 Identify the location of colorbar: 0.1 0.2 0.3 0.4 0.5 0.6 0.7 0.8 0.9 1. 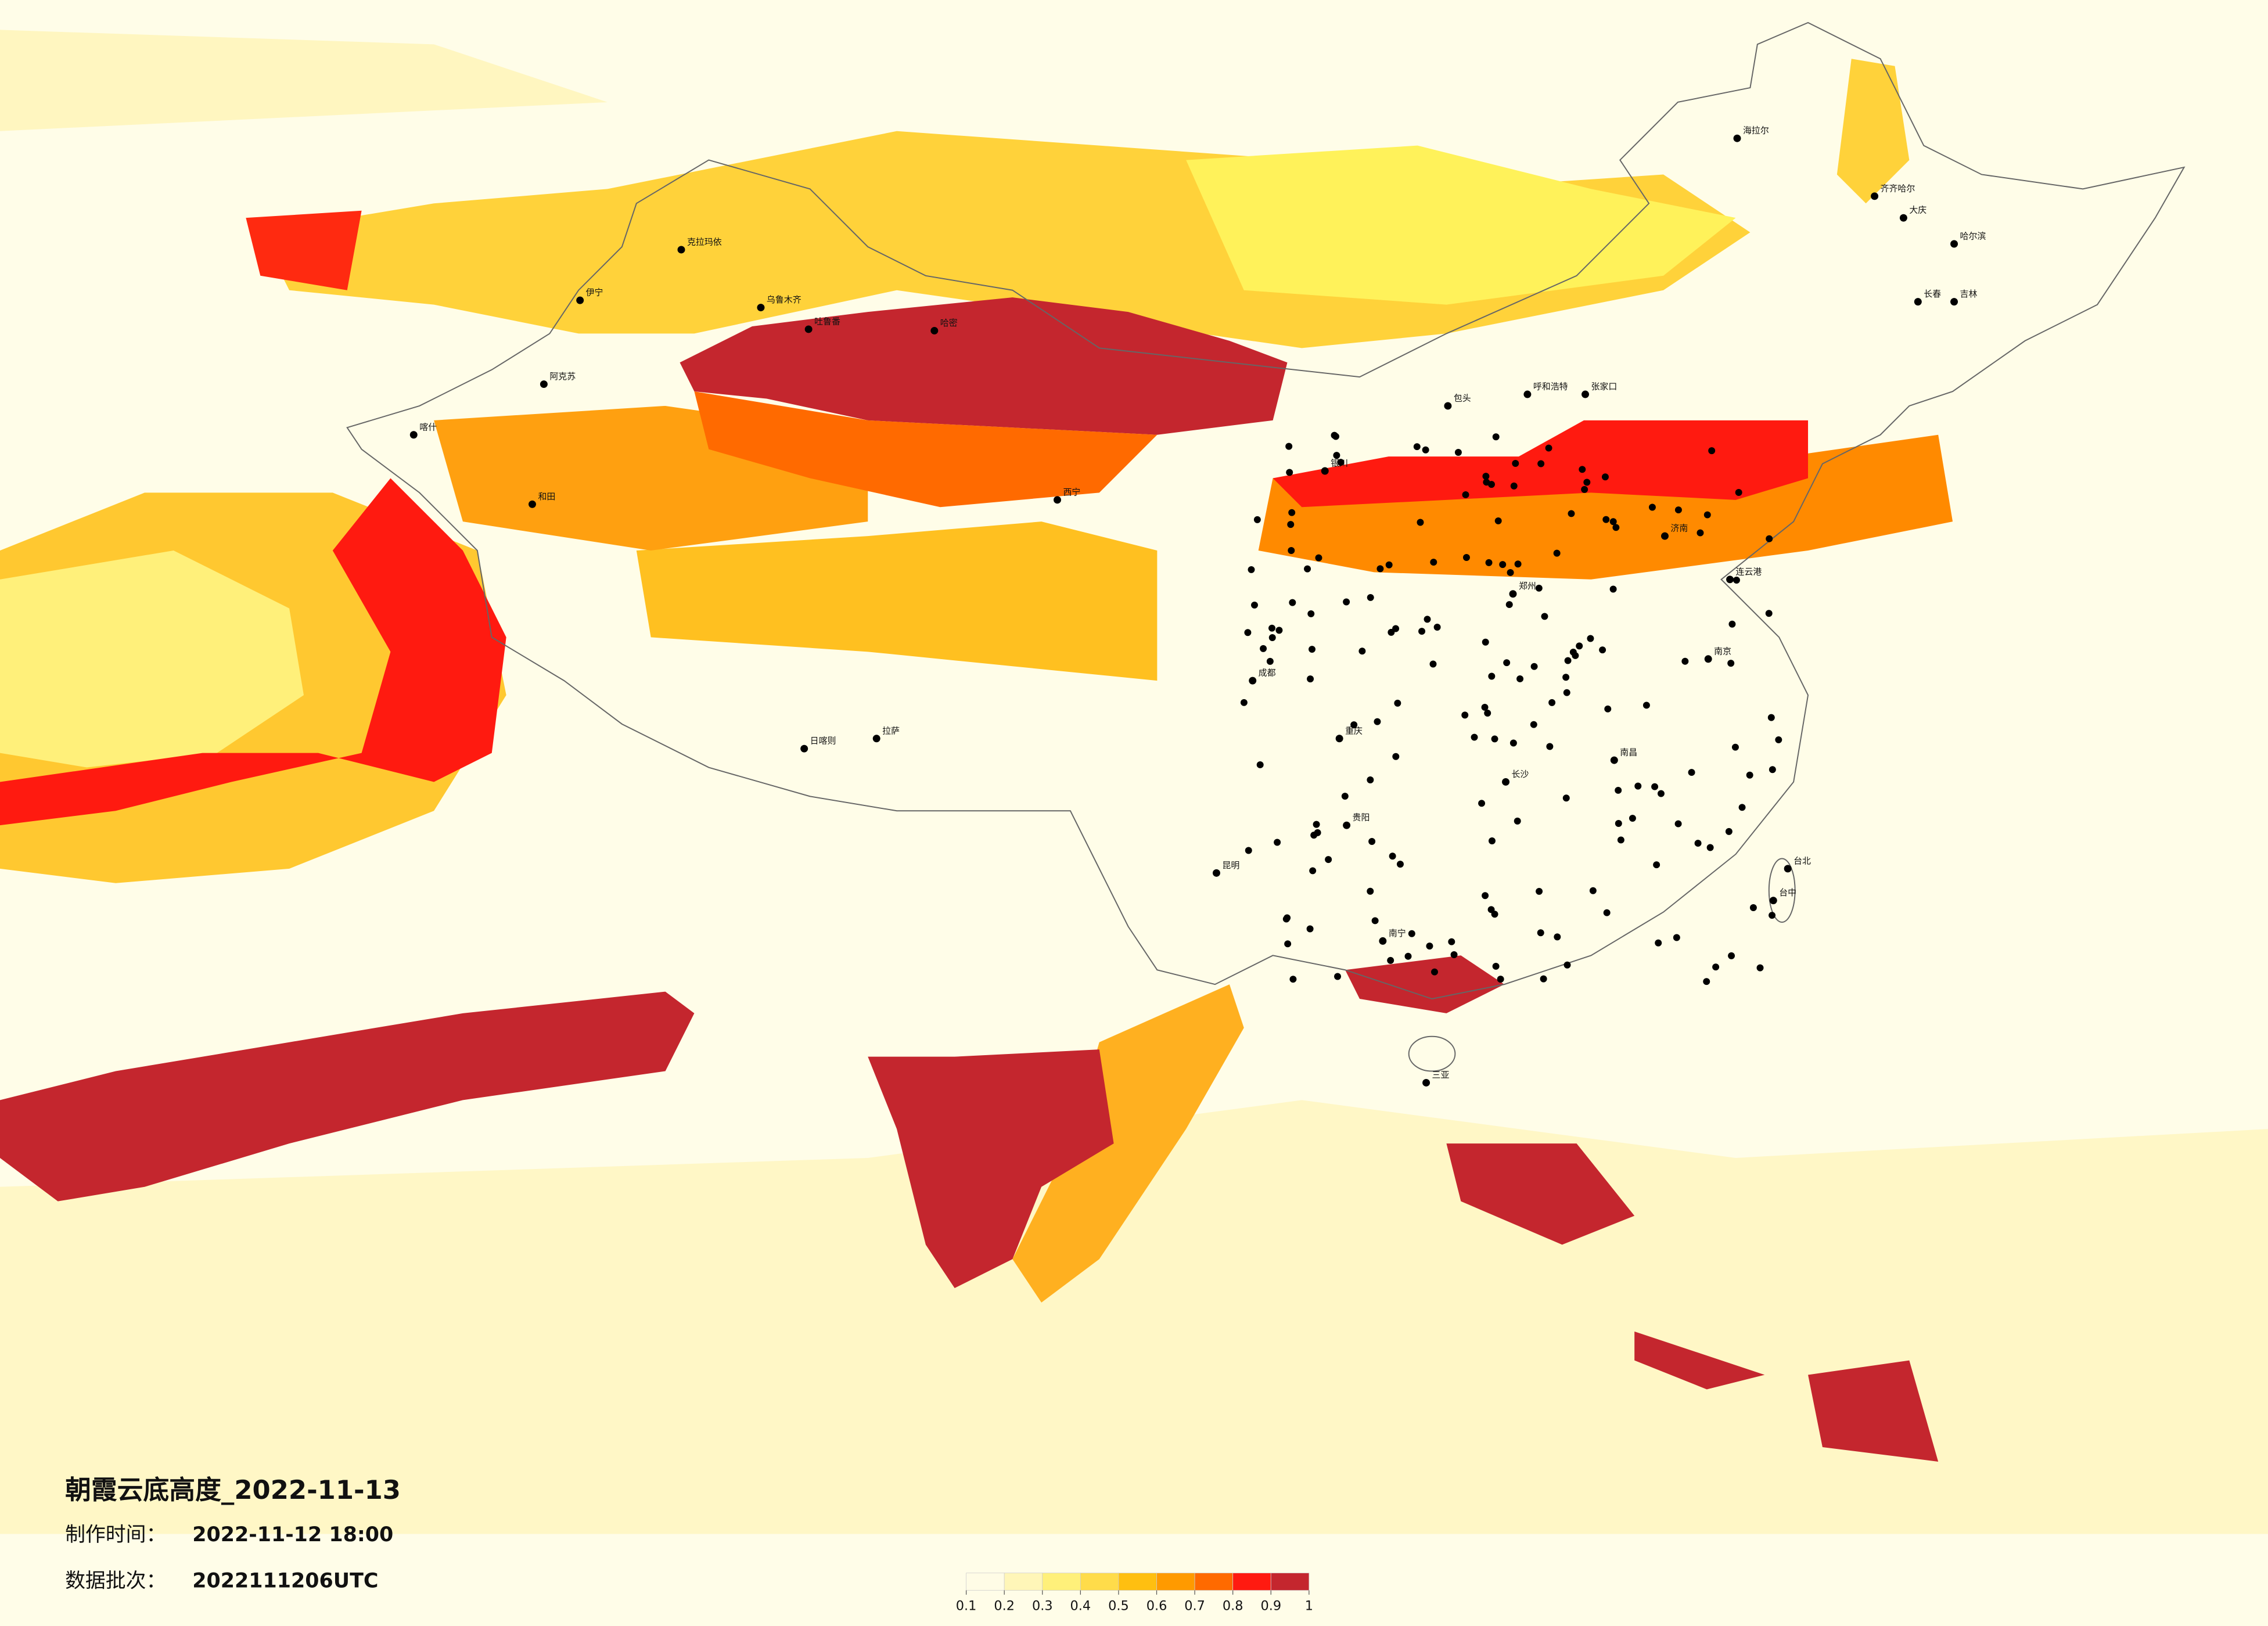
(1134, 1593).